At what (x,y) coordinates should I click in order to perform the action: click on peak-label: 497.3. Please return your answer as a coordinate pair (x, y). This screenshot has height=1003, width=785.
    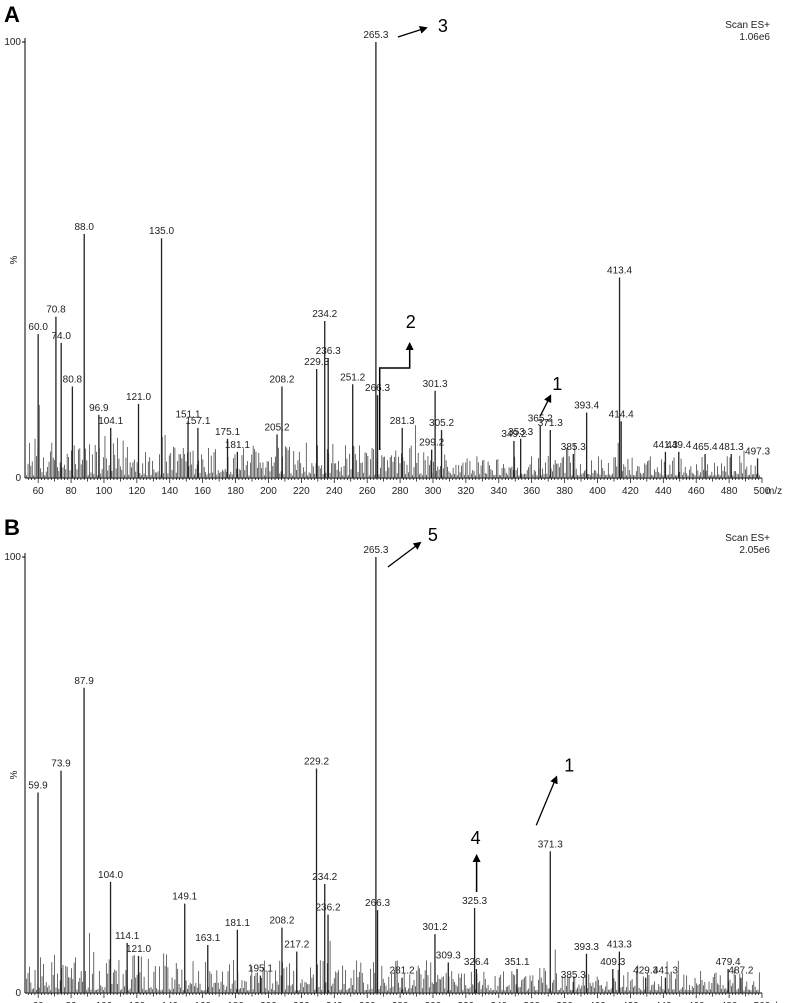
    Looking at the image, I should click on (757, 451).